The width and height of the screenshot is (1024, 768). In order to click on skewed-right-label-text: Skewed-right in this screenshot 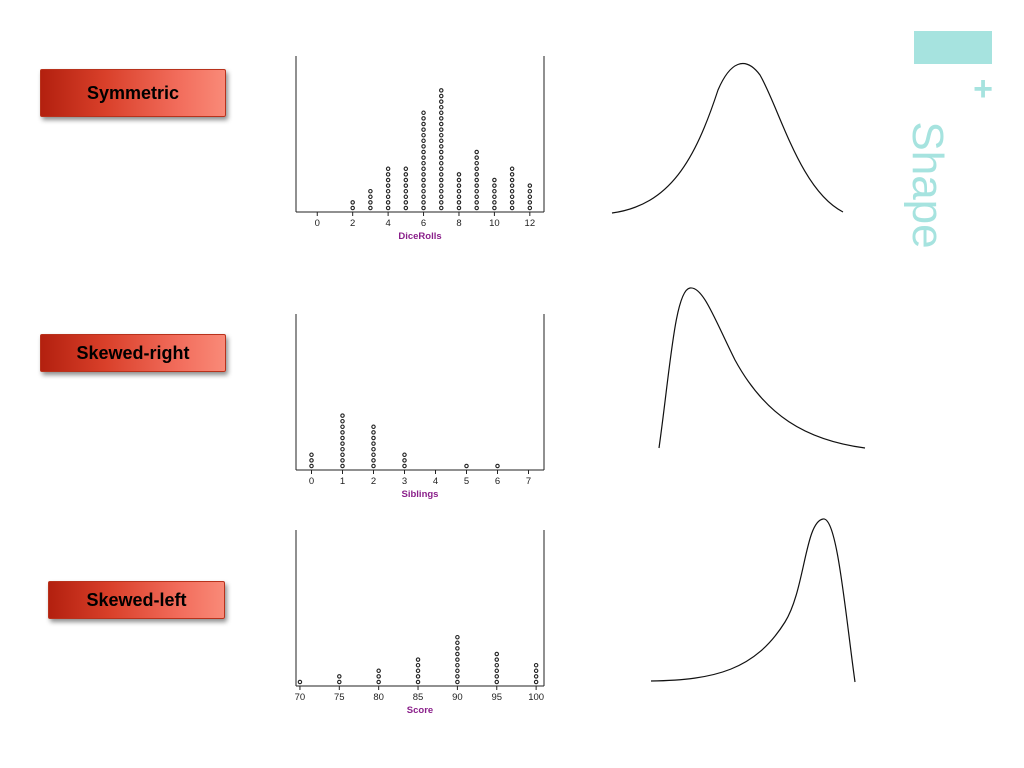, I will do `click(133, 352)`.